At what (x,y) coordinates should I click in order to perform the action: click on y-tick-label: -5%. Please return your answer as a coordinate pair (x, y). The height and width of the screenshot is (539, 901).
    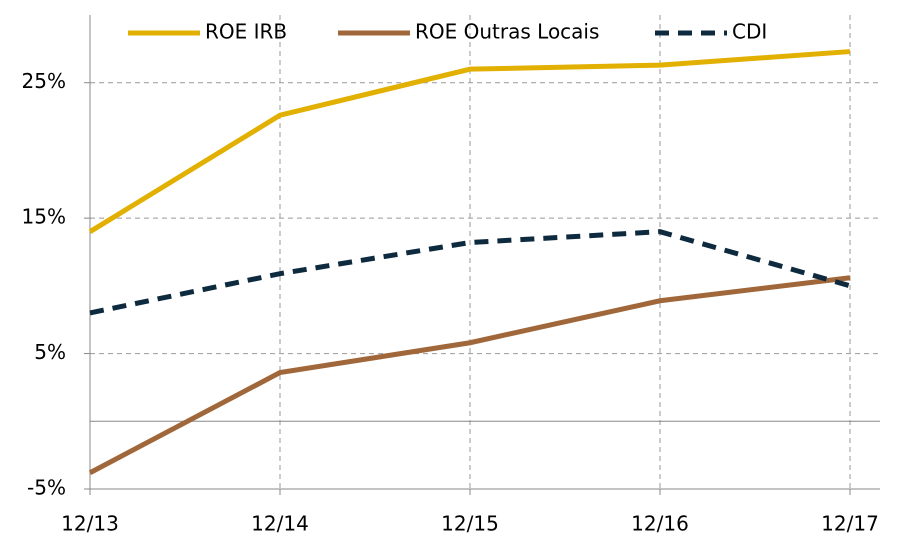
    Looking at the image, I should click on (46, 488).